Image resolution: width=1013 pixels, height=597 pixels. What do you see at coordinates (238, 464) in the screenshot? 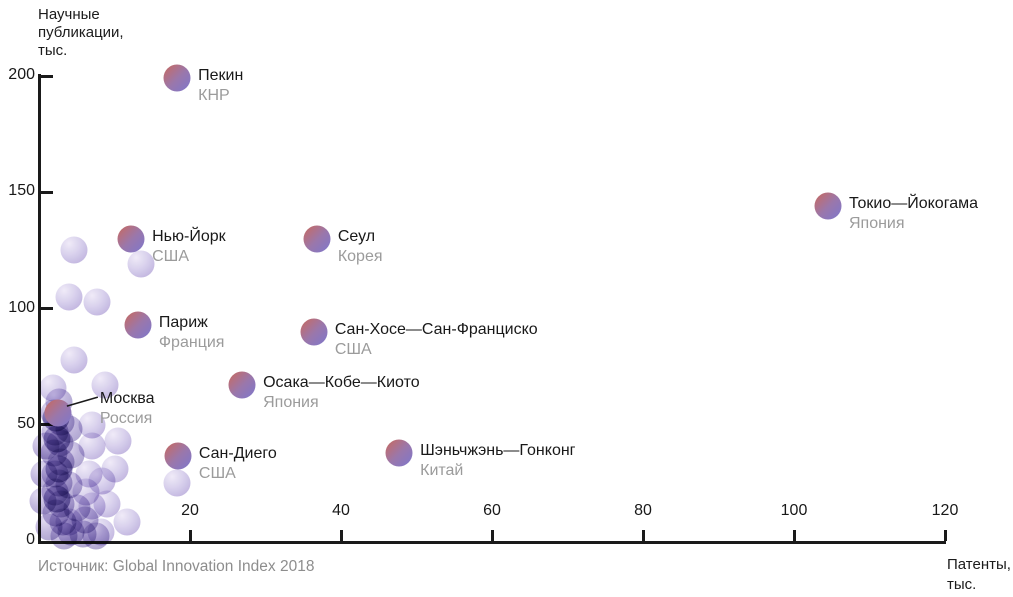
I see `data-point-label: Сан-Диего США` at bounding box center [238, 464].